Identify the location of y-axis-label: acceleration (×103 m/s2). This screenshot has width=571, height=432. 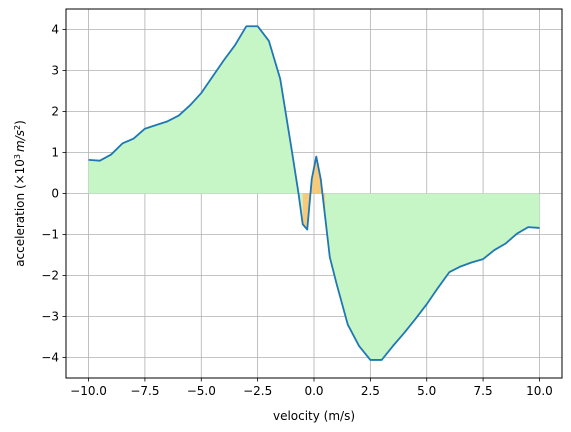
(20, 193).